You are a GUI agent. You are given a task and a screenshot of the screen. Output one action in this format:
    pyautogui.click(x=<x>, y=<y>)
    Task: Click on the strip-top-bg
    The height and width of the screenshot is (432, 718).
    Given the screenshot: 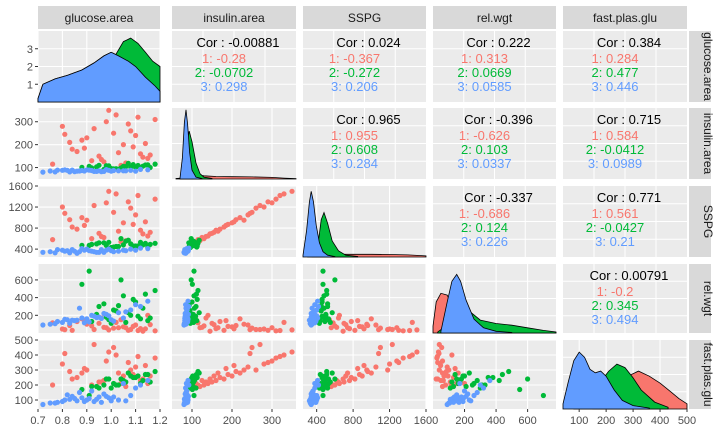 What is the action you would take?
    pyautogui.click(x=625, y=17)
    